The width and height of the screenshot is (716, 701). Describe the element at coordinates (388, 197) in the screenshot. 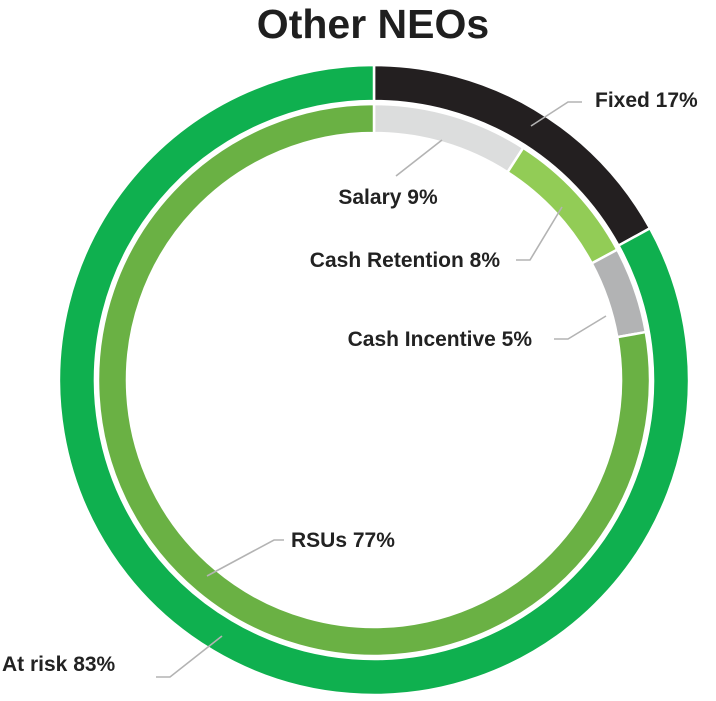

I see `label-salary: Salary 9%` at that location.